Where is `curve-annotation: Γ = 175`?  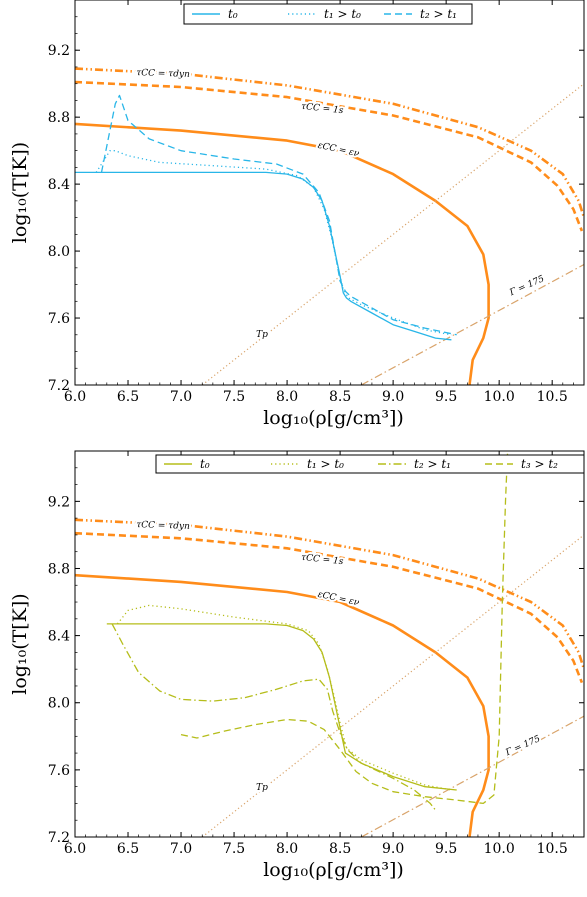
curve-annotation: Γ = 175 is located at coordinates (522, 746).